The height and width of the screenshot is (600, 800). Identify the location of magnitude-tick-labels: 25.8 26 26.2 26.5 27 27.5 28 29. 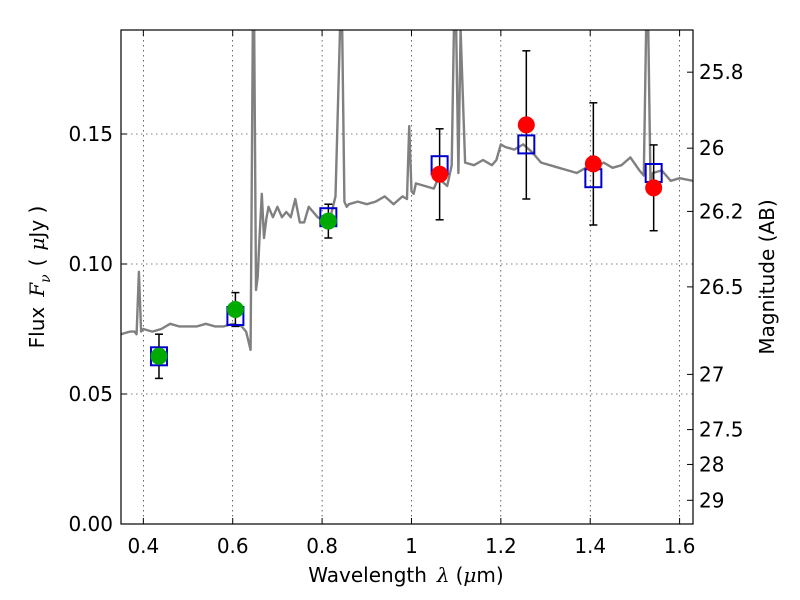
(721, 286).